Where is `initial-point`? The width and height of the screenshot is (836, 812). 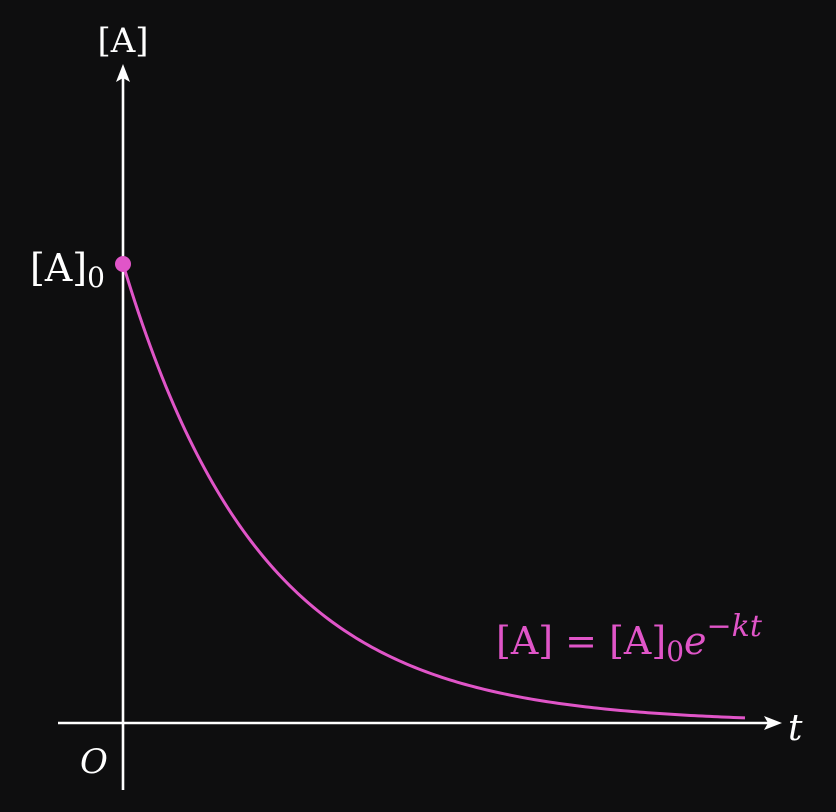
initial-point is located at coordinates (123, 264).